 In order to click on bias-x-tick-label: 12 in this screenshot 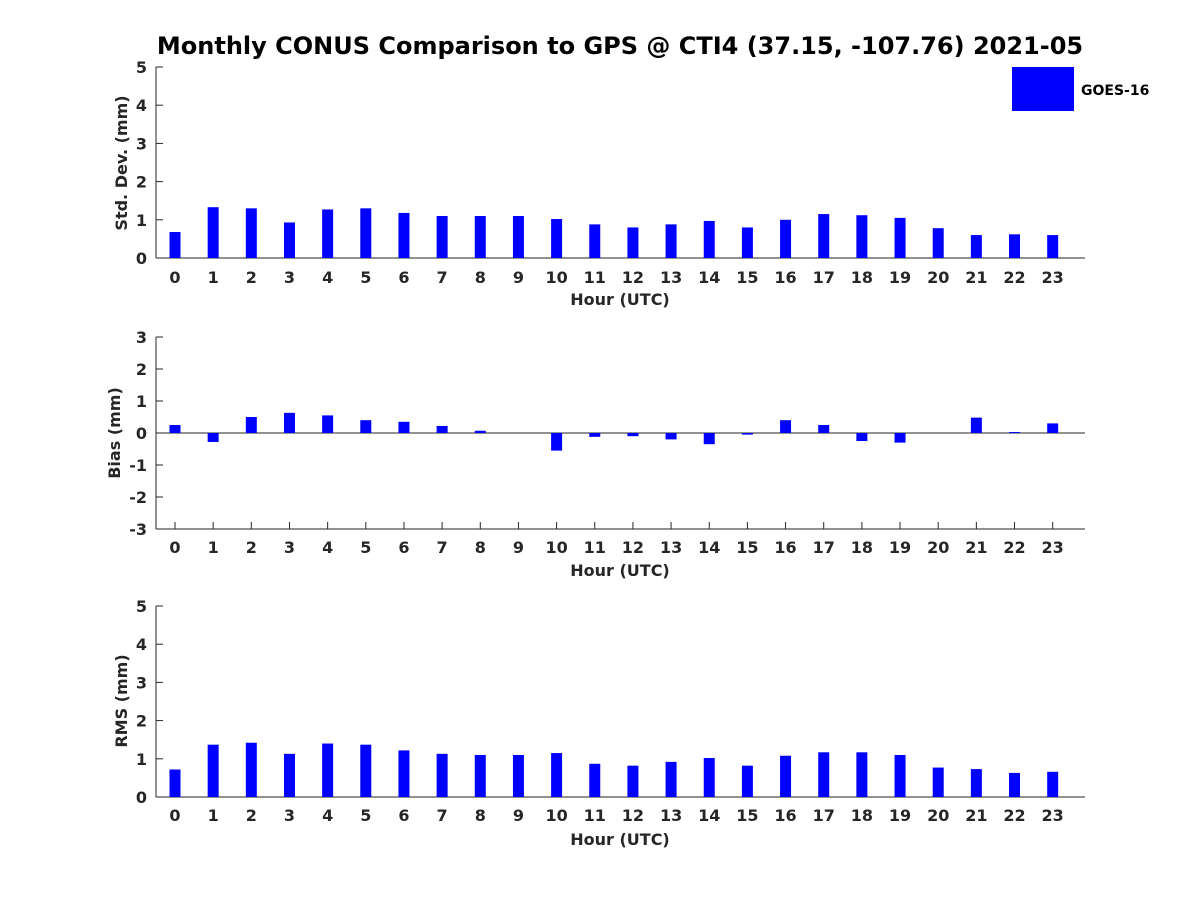, I will do `click(633, 547)`.